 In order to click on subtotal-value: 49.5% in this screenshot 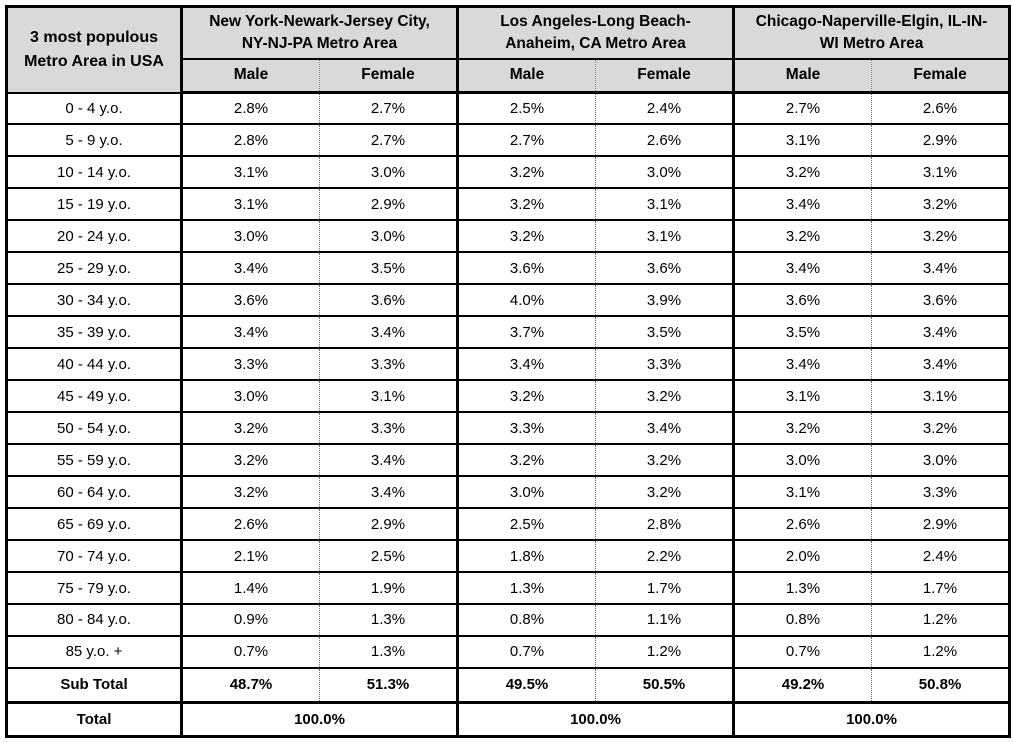, I will do `click(526, 684)`.